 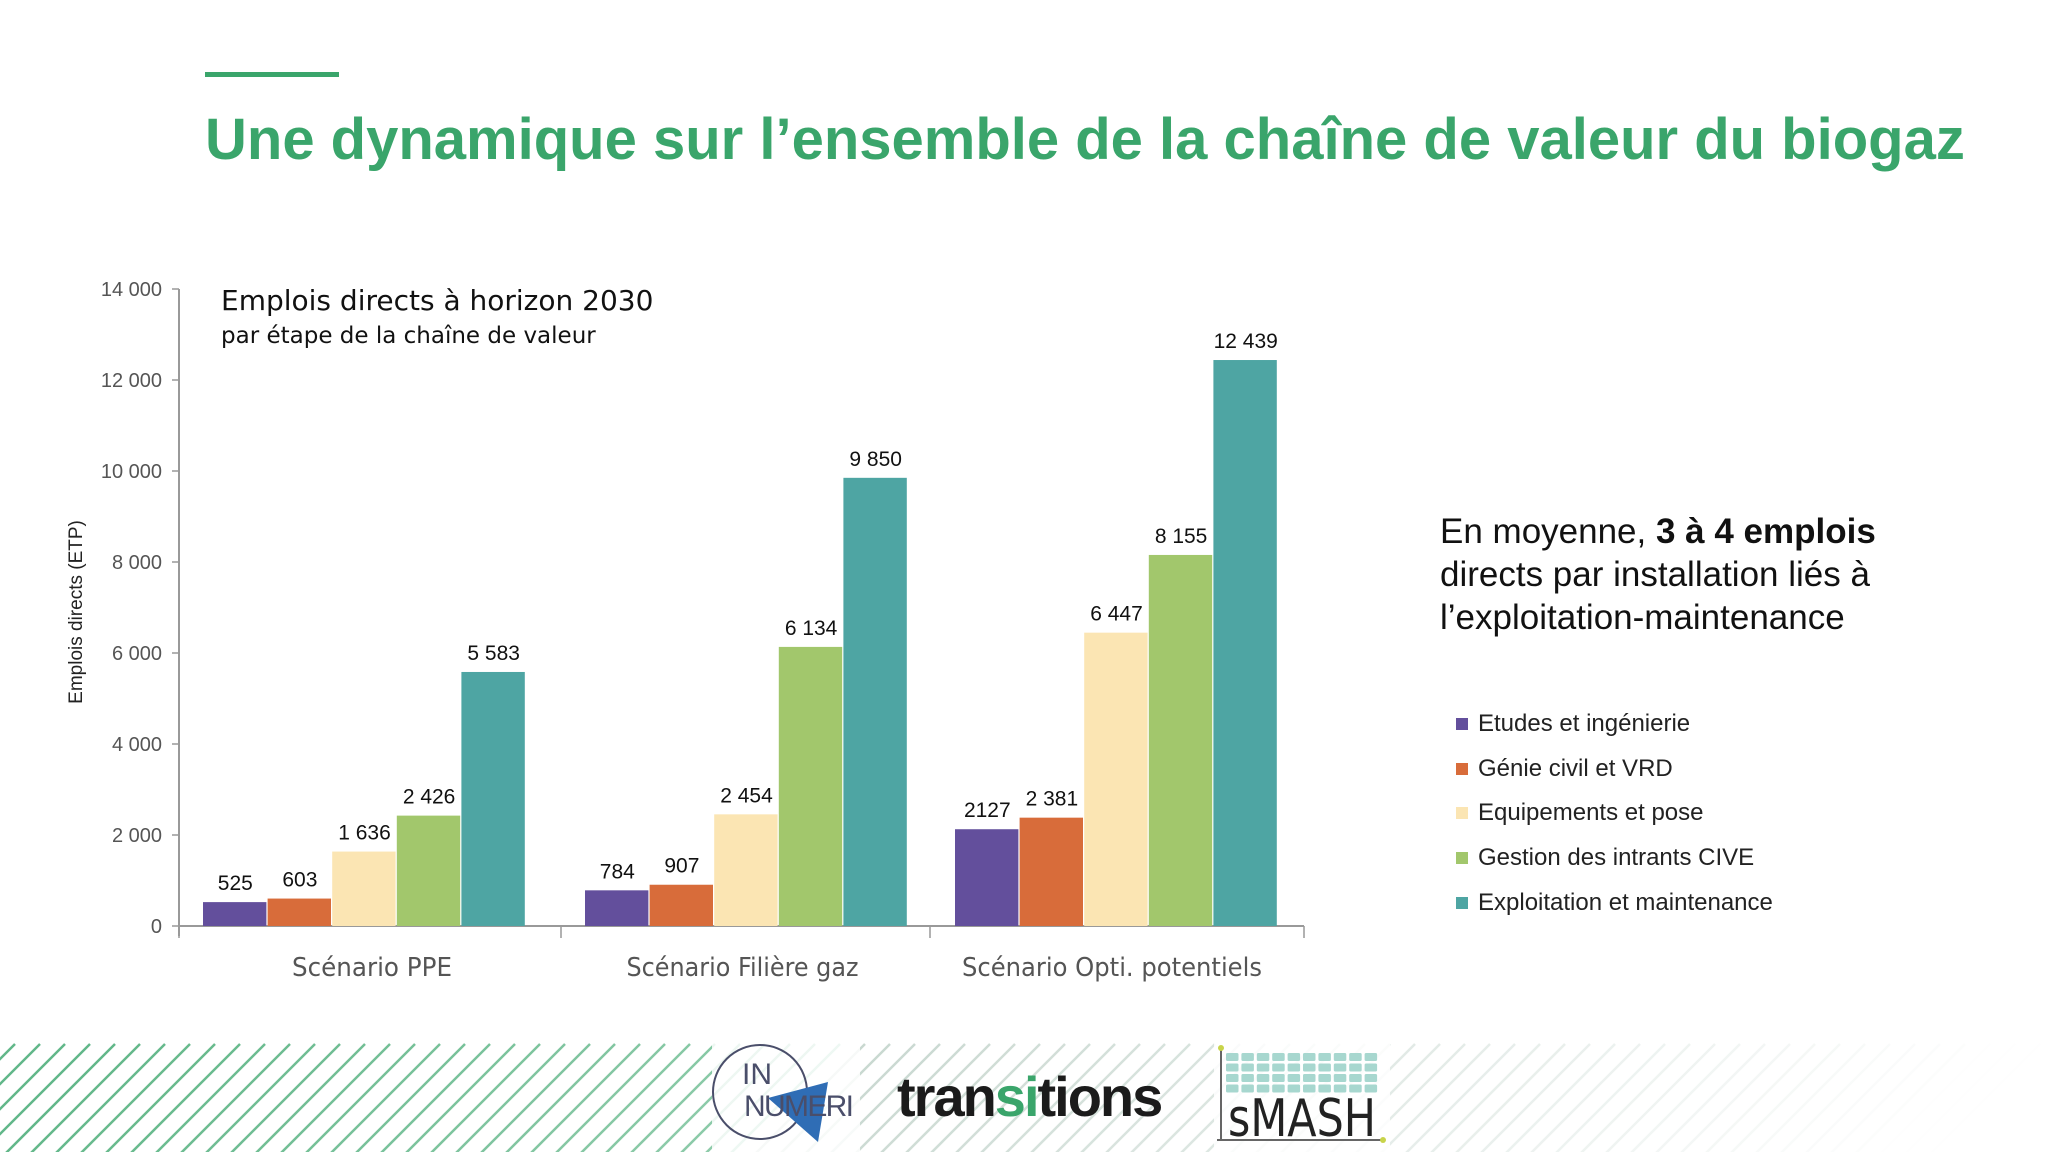 What do you see at coordinates (875, 459) in the screenshot?
I see `bar-value-label: 9 850` at bounding box center [875, 459].